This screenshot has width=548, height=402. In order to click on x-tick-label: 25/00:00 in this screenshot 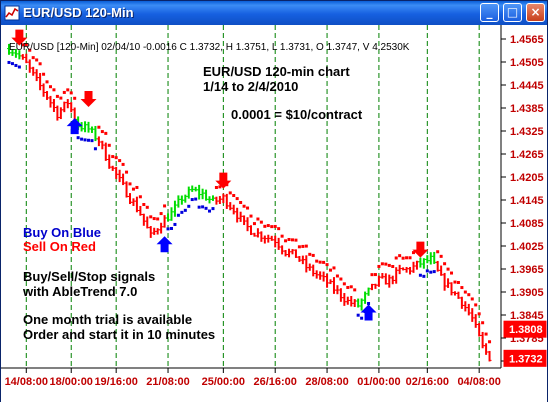, I will do `click(223, 382)`.